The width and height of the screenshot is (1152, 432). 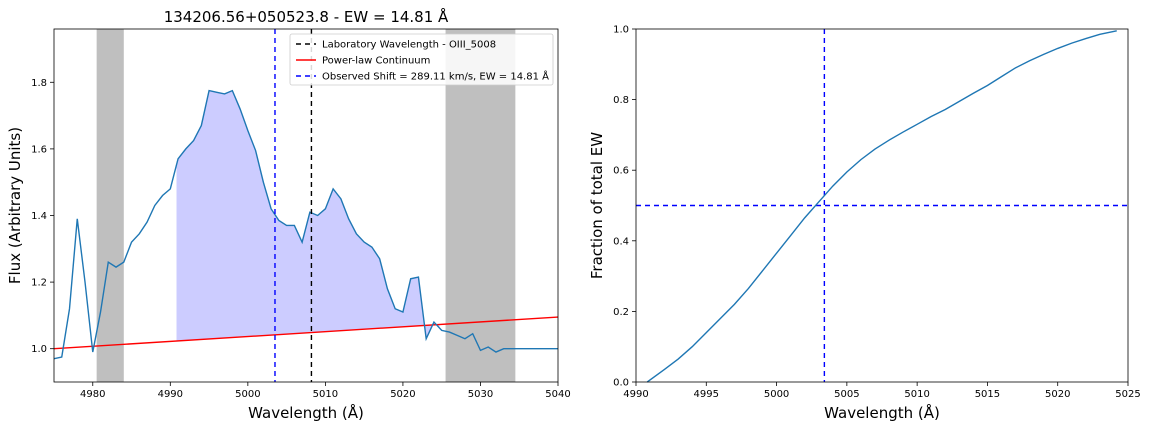 I want to click on y-tick-label: 0.2, so click(x=621, y=312).